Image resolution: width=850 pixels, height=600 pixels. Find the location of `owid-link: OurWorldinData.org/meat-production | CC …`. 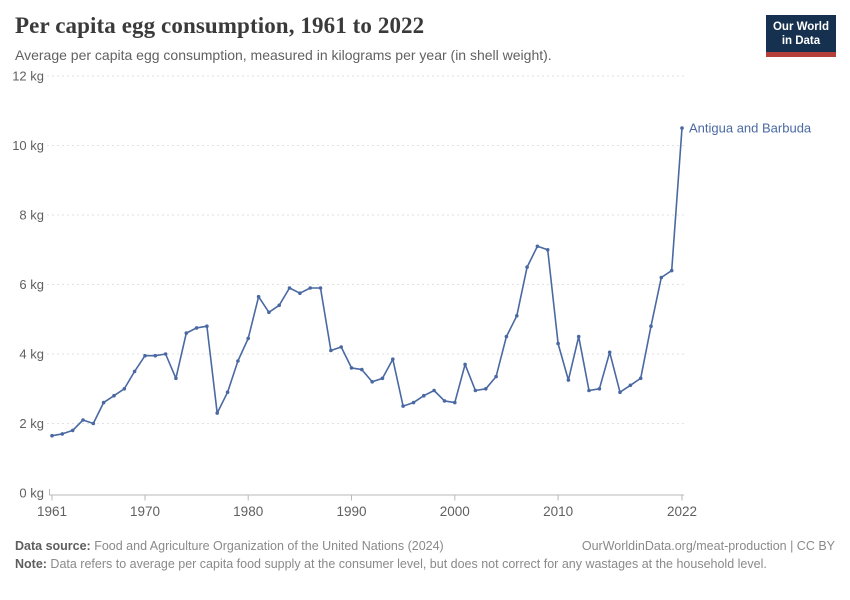

owid-link: OurWorldinData.org/meat-production | CC … is located at coordinates (708, 545).